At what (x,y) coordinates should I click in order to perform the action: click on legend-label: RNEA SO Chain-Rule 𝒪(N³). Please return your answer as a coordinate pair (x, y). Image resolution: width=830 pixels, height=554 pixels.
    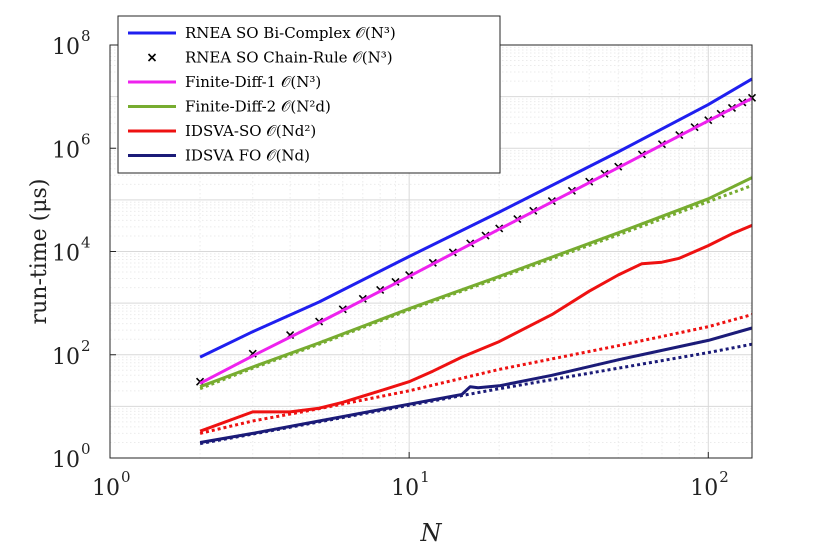
    Looking at the image, I should click on (289, 58).